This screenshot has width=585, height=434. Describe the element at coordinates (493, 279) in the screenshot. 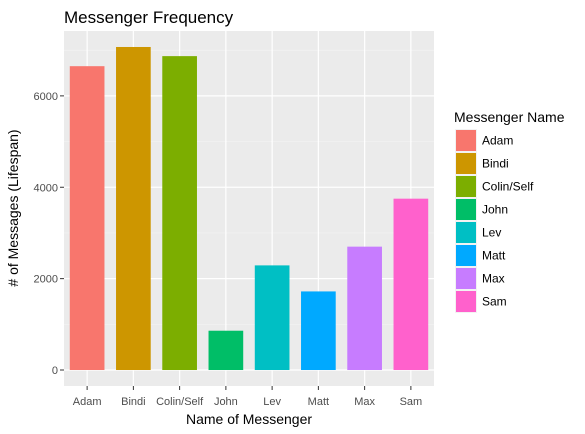

I see `legend-entry-label: Max` at that location.